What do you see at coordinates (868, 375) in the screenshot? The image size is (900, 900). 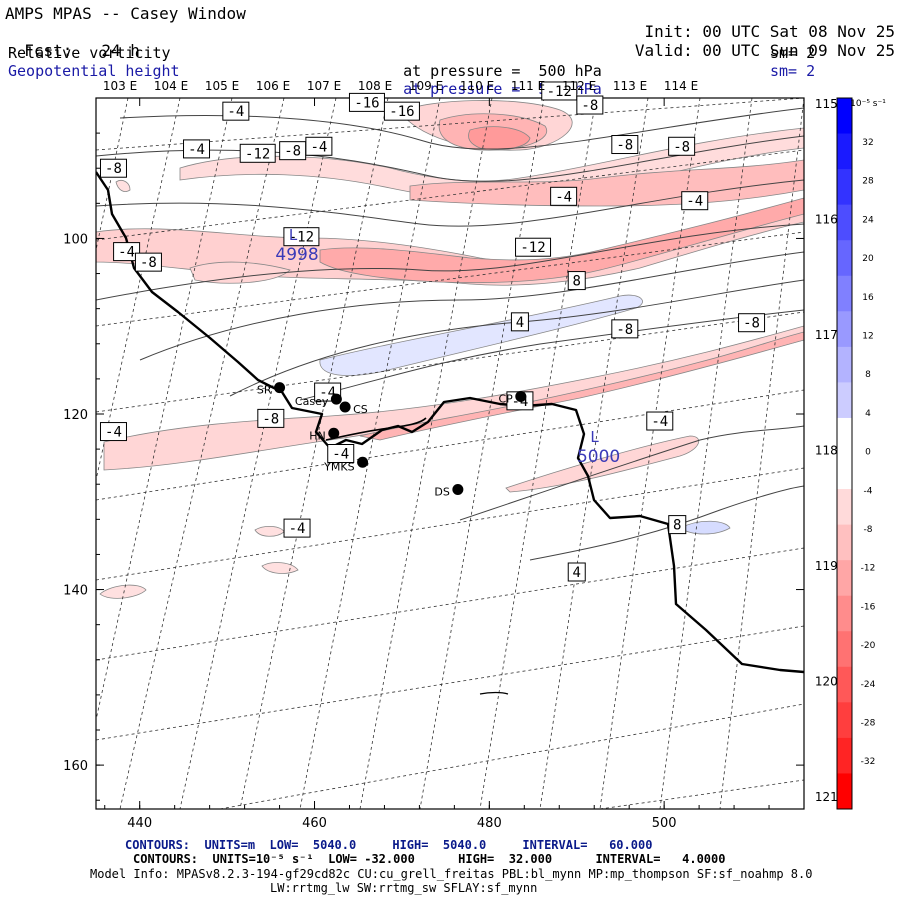 I see `colorbar-tick-label: 8` at bounding box center [868, 375].